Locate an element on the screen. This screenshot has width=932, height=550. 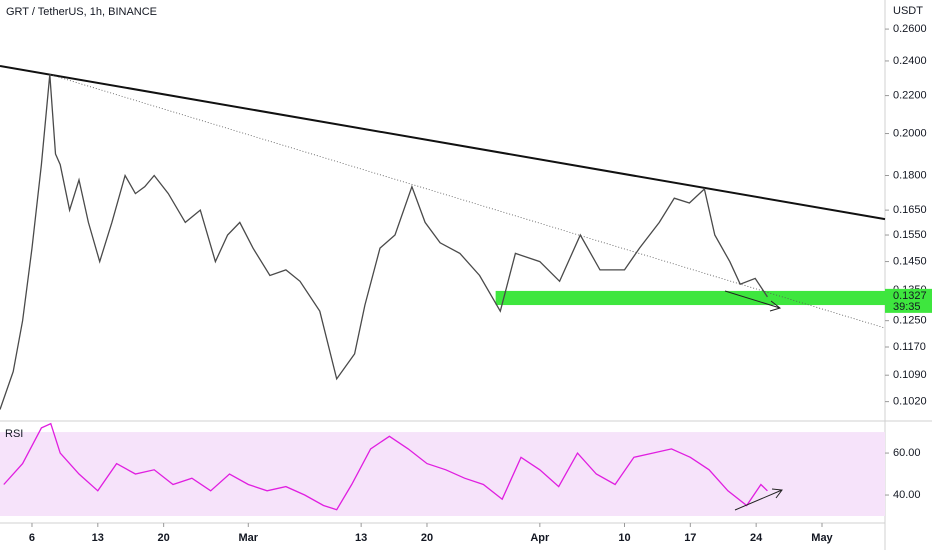
series-line is located at coordinates (385, 466).